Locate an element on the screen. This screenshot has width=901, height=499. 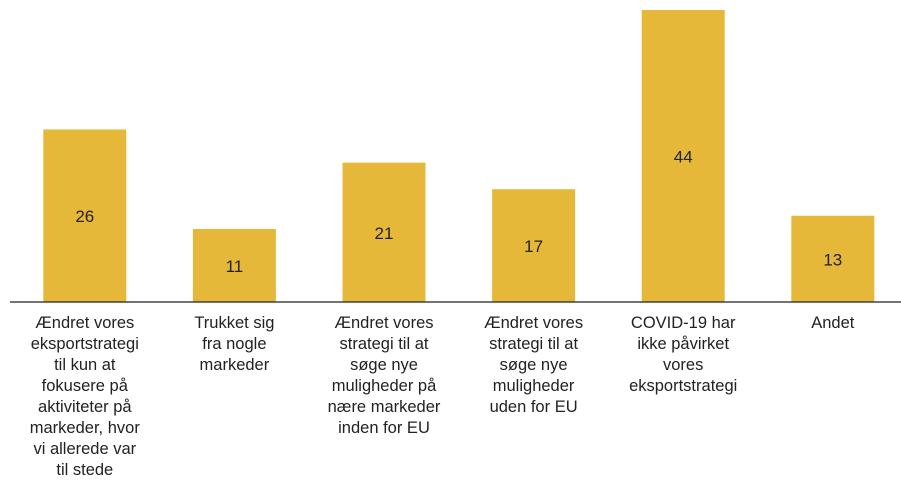
value-label: 13 is located at coordinates (832, 259).